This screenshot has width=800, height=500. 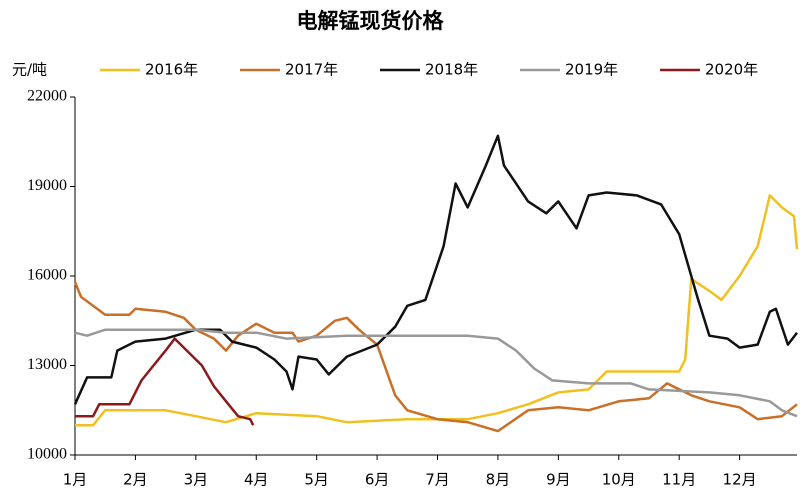 I want to click on y-tick-label: 10000, so click(x=47, y=454).